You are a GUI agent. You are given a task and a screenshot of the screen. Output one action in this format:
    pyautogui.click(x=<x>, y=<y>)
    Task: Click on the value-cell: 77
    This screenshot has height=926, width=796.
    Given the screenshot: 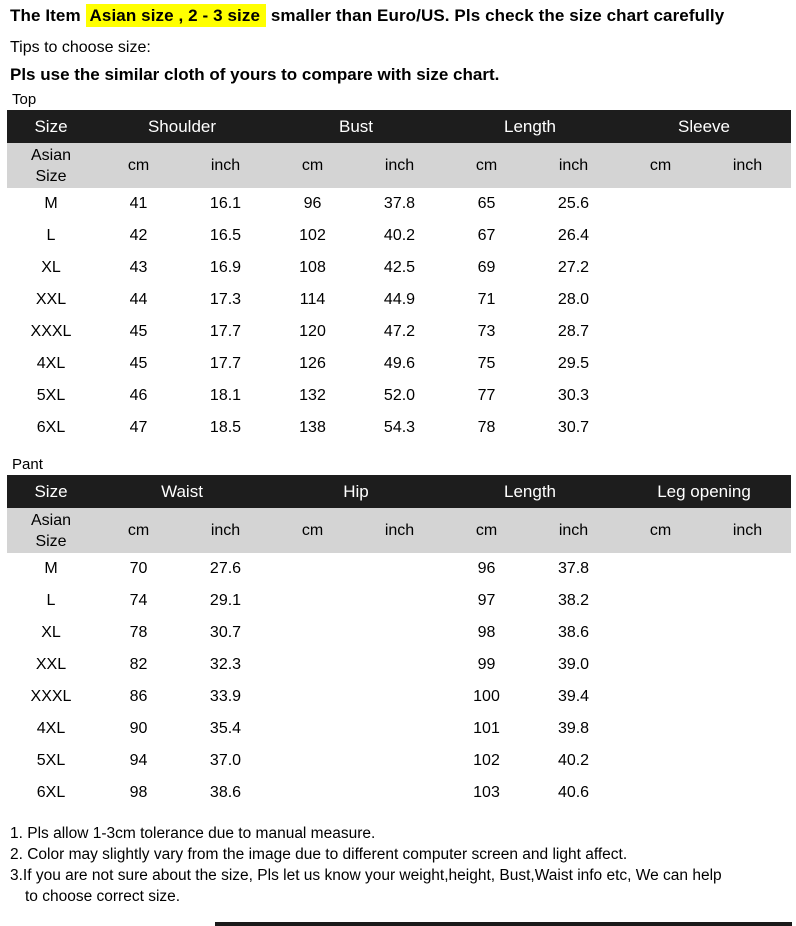 What is the action you would take?
    pyautogui.click(x=486, y=396)
    